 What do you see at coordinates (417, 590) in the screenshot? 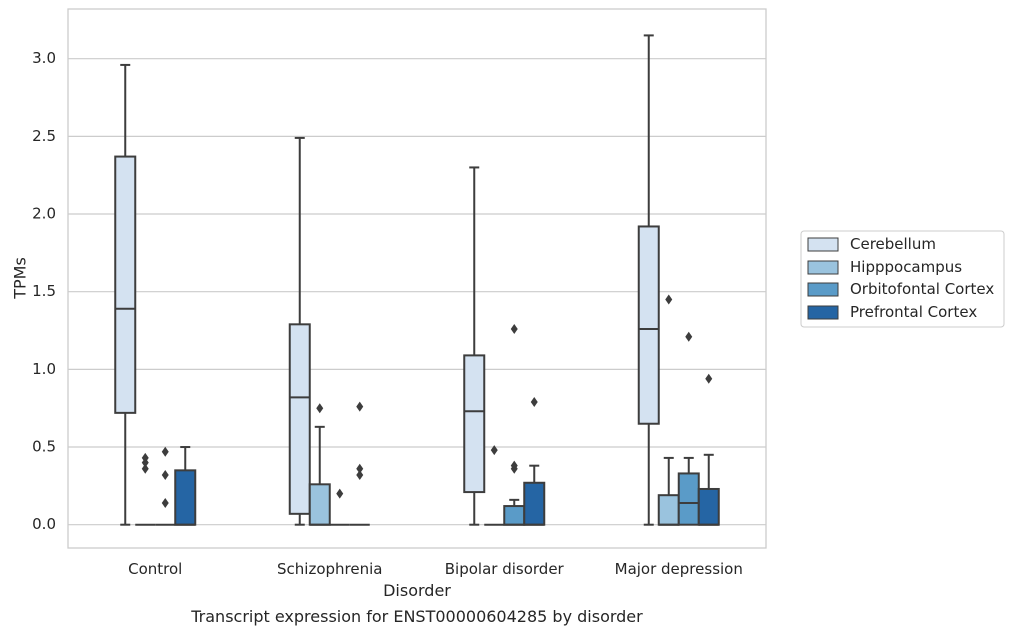
I see `x-axis-title: Disorder` at bounding box center [417, 590].